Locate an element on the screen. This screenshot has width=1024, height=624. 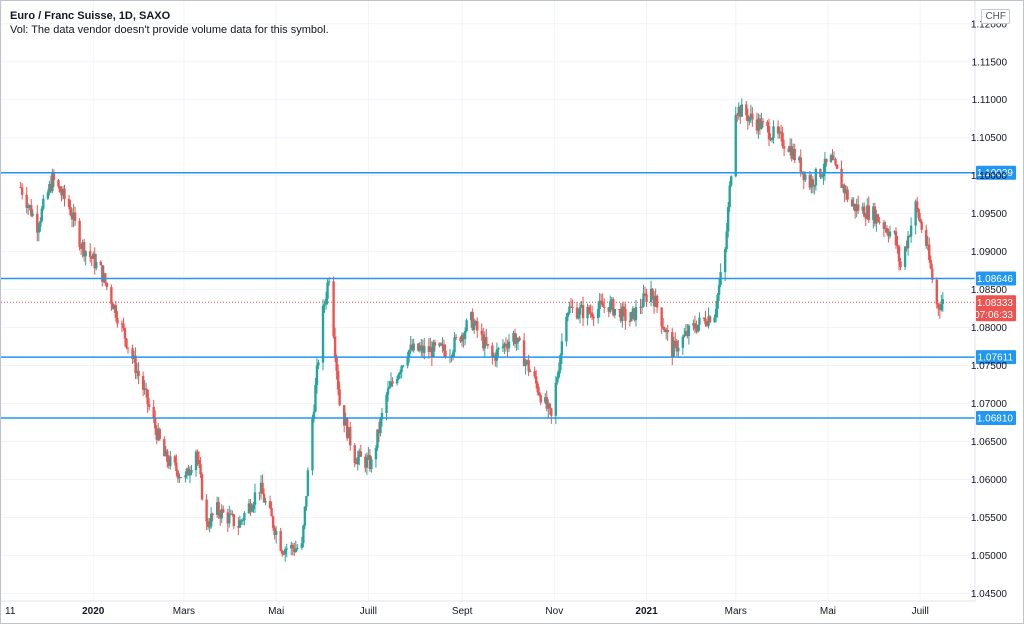
time-tick-label: Mai is located at coordinates (276, 611).